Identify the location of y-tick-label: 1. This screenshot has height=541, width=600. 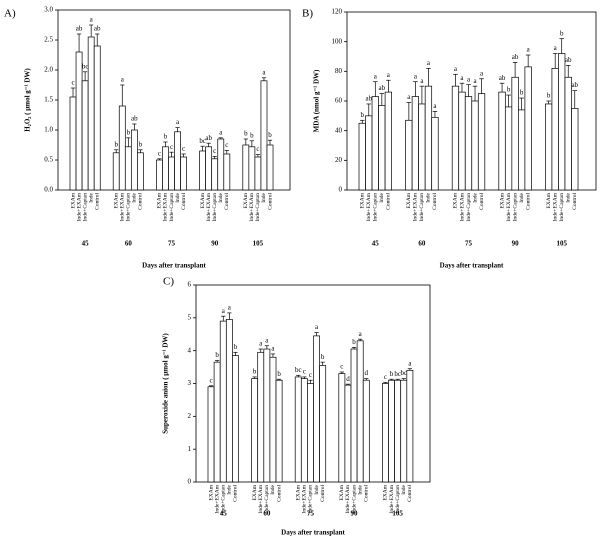
(190, 449).